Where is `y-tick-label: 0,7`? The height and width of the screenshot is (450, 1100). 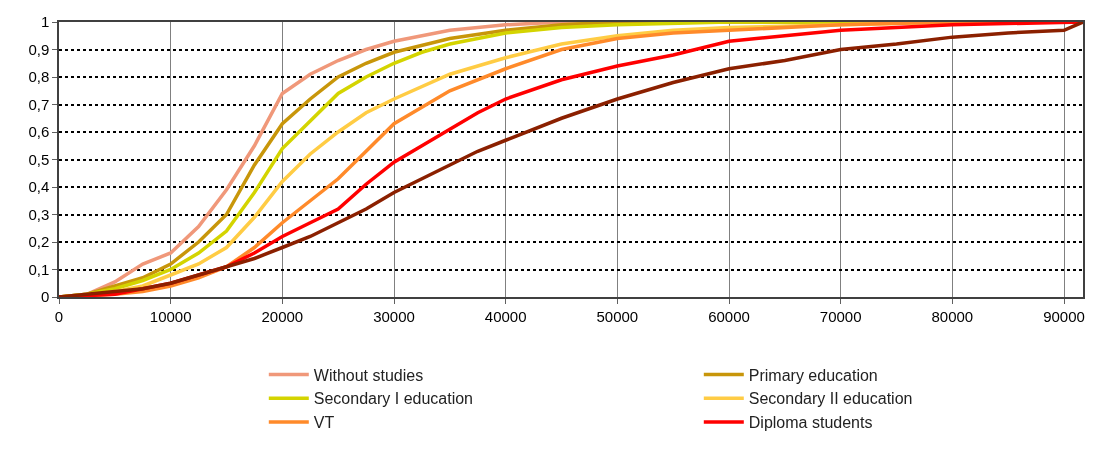 y-tick-label: 0,7 is located at coordinates (39, 104).